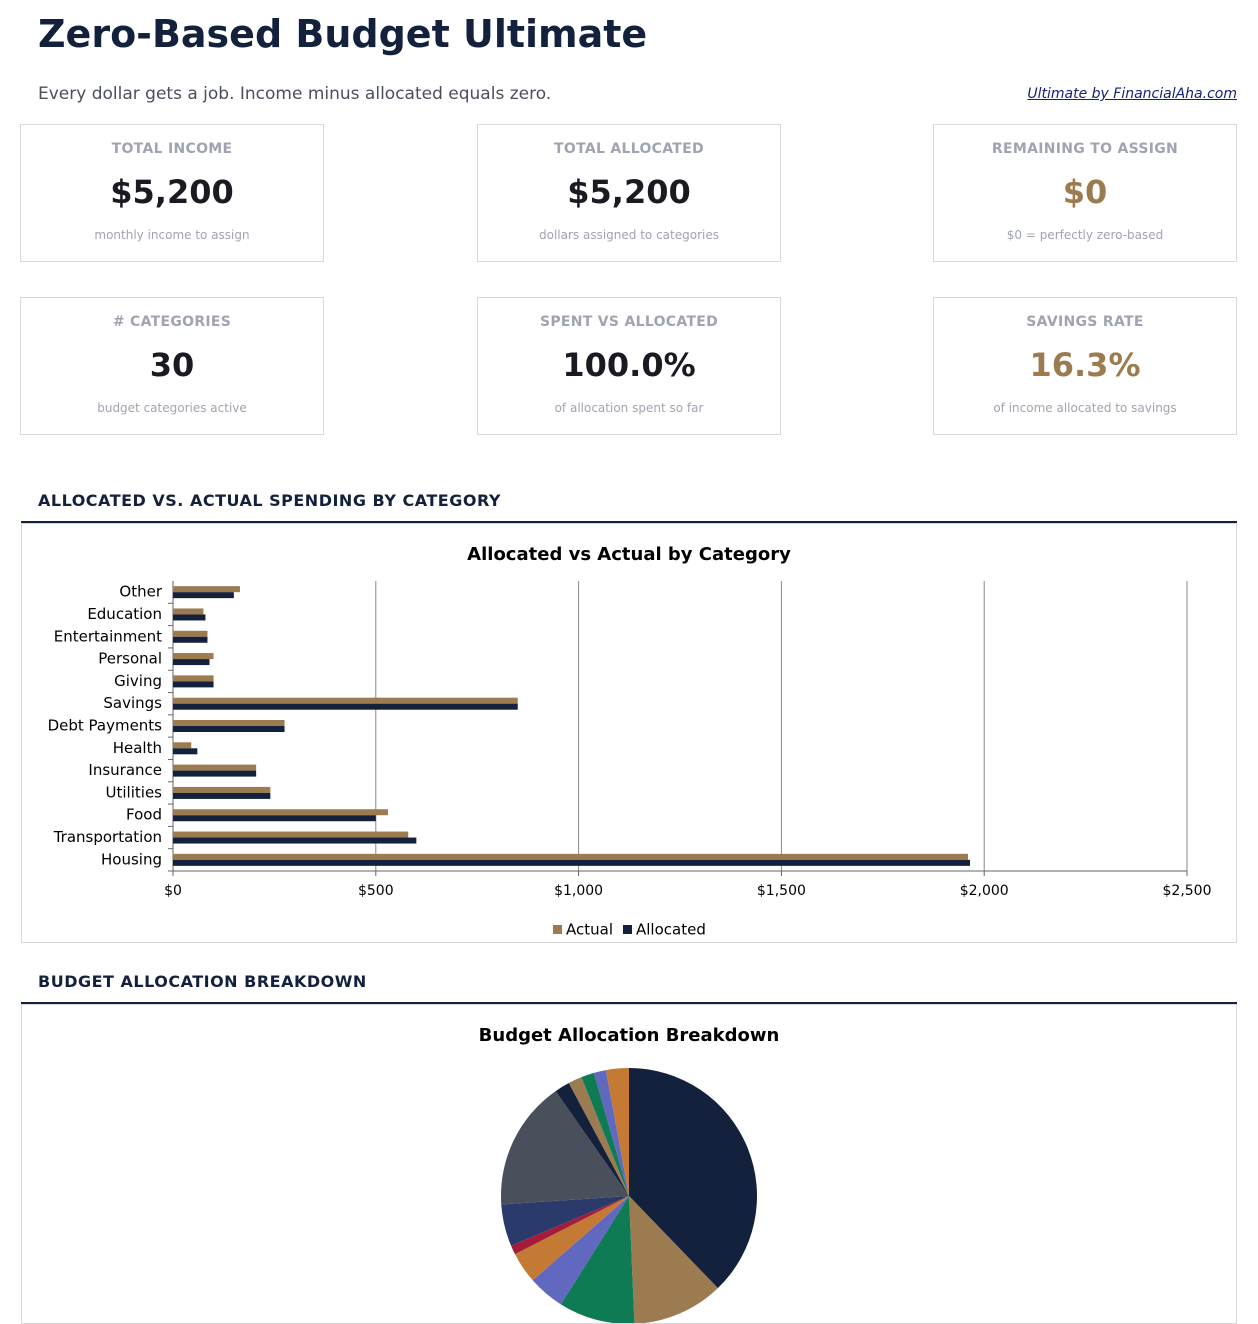 The width and height of the screenshot is (1258, 1324). What do you see at coordinates (172, 235) in the screenshot?
I see `card-note: monthly income to assign` at bounding box center [172, 235].